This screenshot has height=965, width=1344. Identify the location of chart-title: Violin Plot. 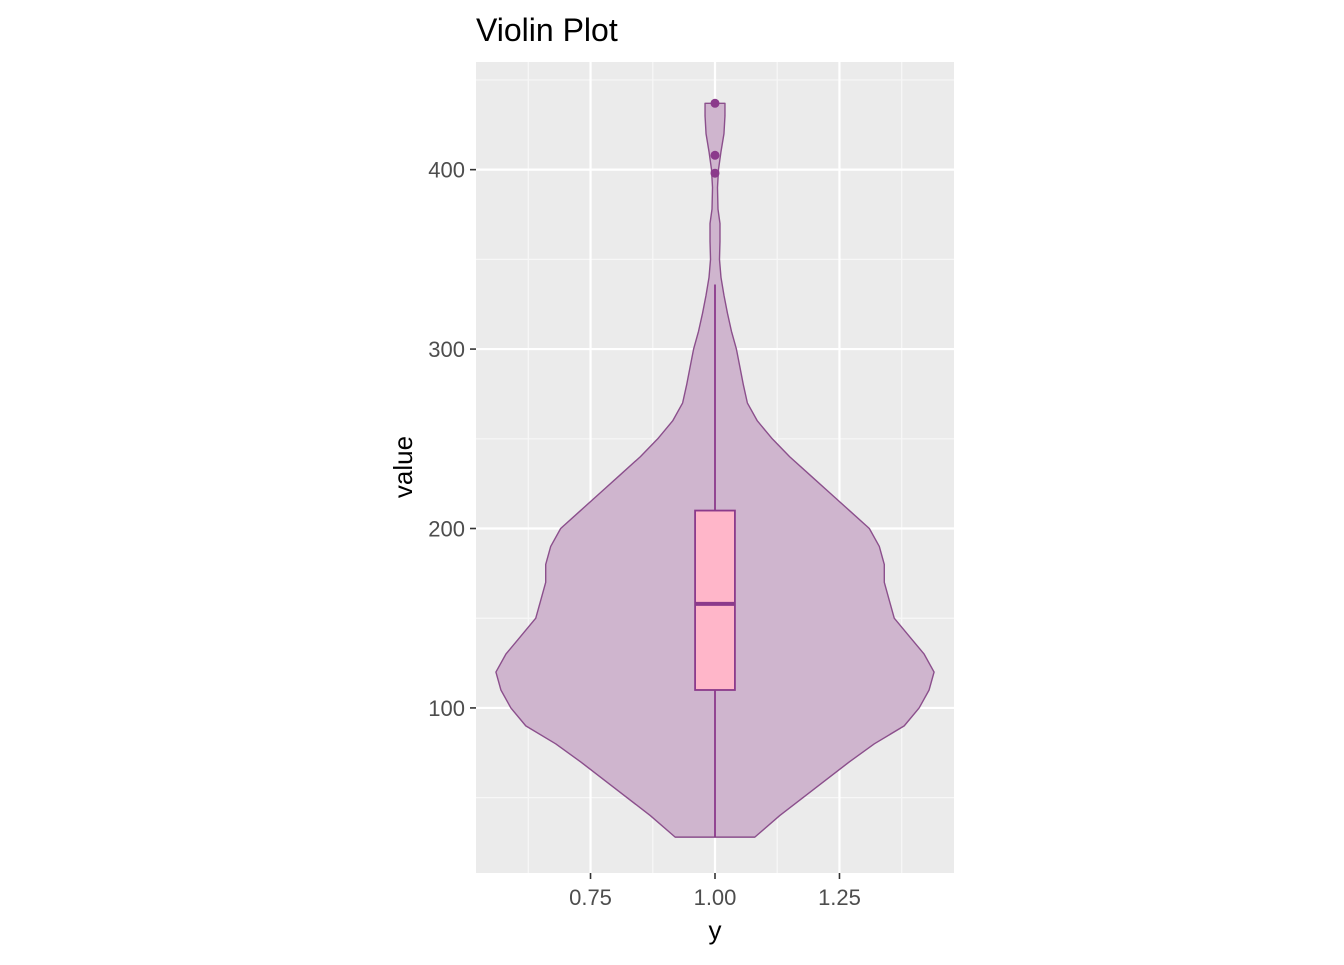
(547, 30).